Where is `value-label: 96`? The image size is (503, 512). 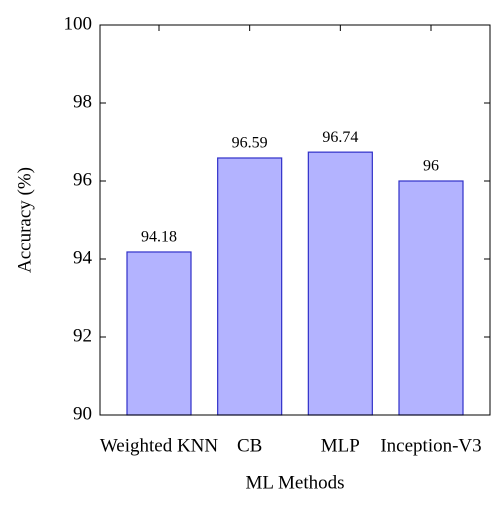 value-label: 96 is located at coordinates (431, 166).